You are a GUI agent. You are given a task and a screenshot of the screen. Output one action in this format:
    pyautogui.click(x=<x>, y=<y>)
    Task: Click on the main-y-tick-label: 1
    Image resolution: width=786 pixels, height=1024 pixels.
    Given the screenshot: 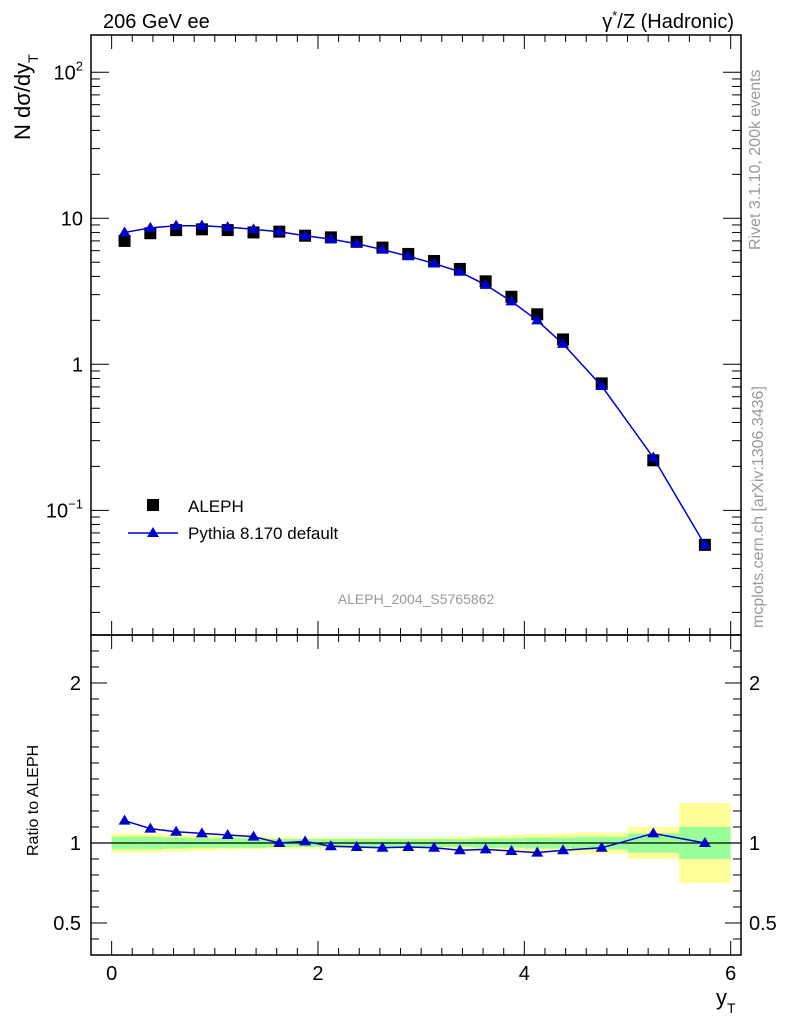 What is the action you would take?
    pyautogui.click(x=77, y=365)
    